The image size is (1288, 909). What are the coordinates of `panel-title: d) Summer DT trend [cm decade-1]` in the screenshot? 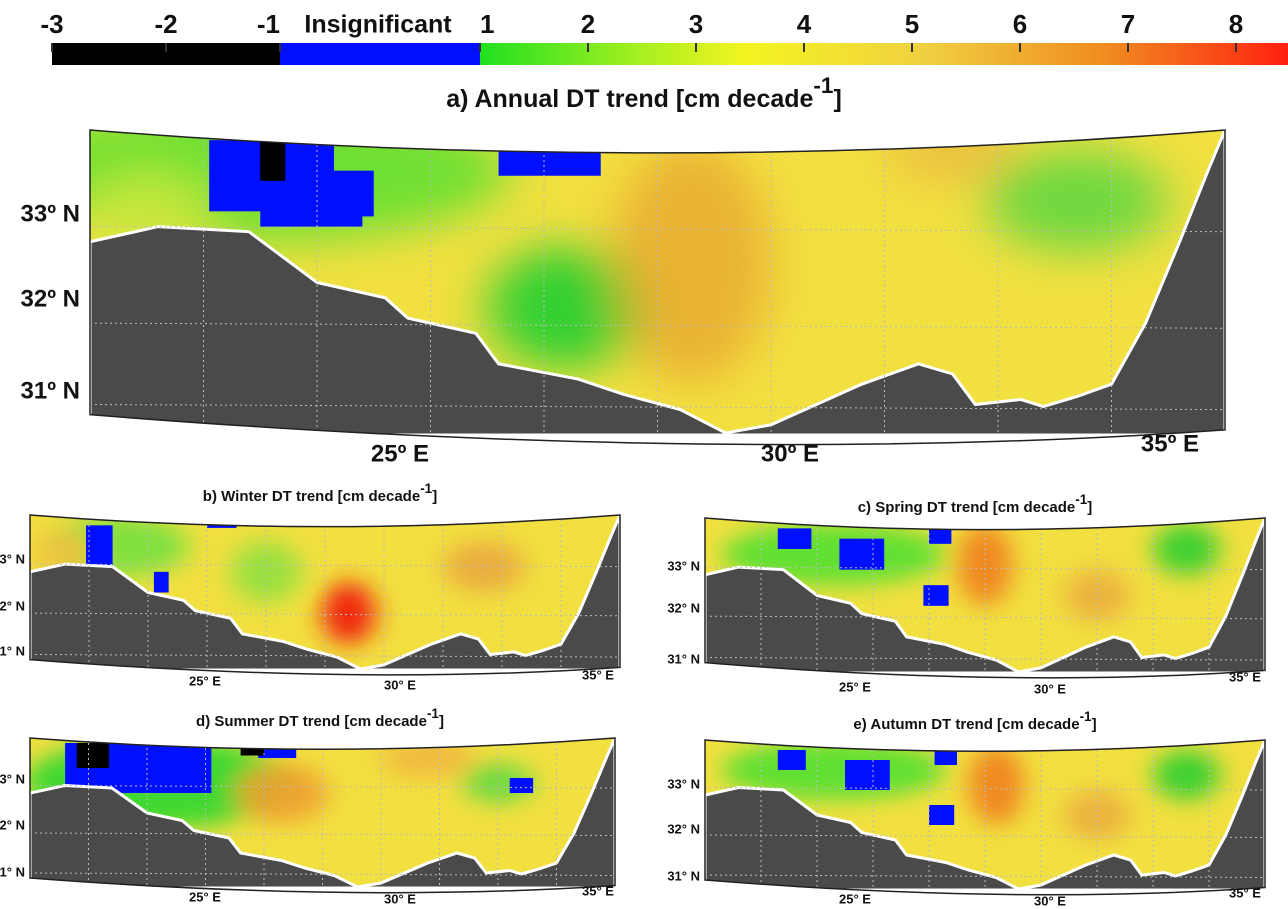 It's located at (320, 718).